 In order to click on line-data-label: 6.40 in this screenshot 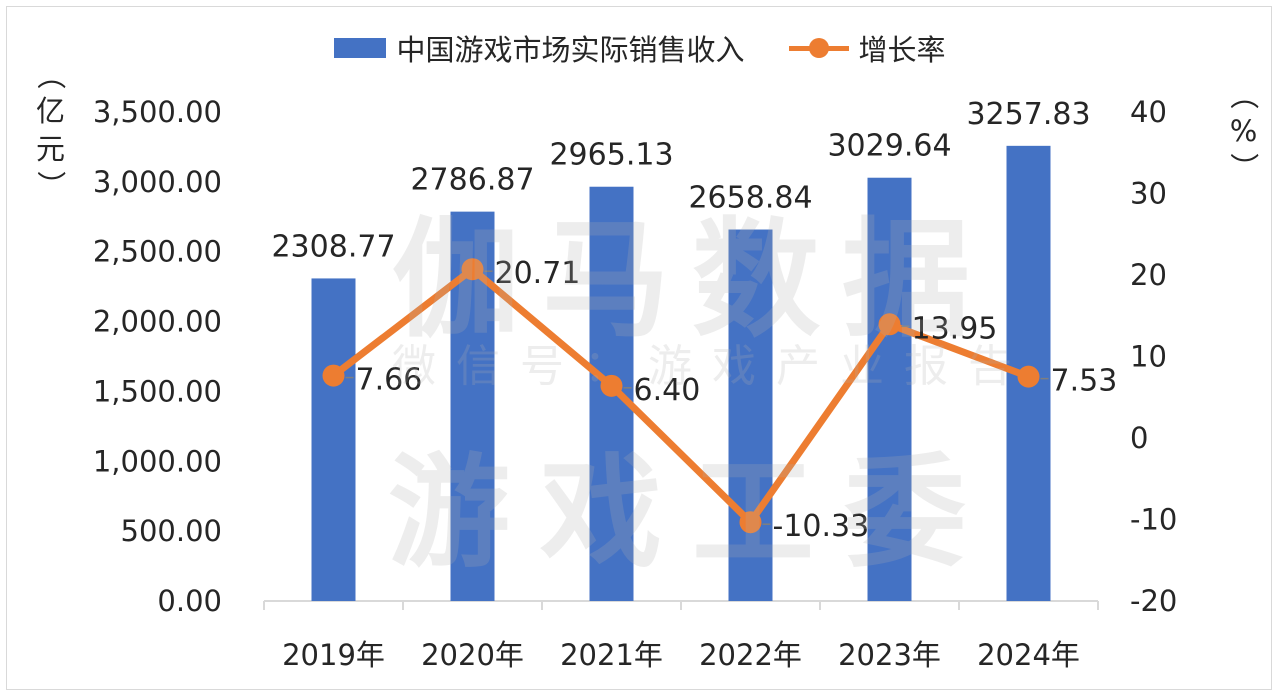, I will do `click(667, 390)`.